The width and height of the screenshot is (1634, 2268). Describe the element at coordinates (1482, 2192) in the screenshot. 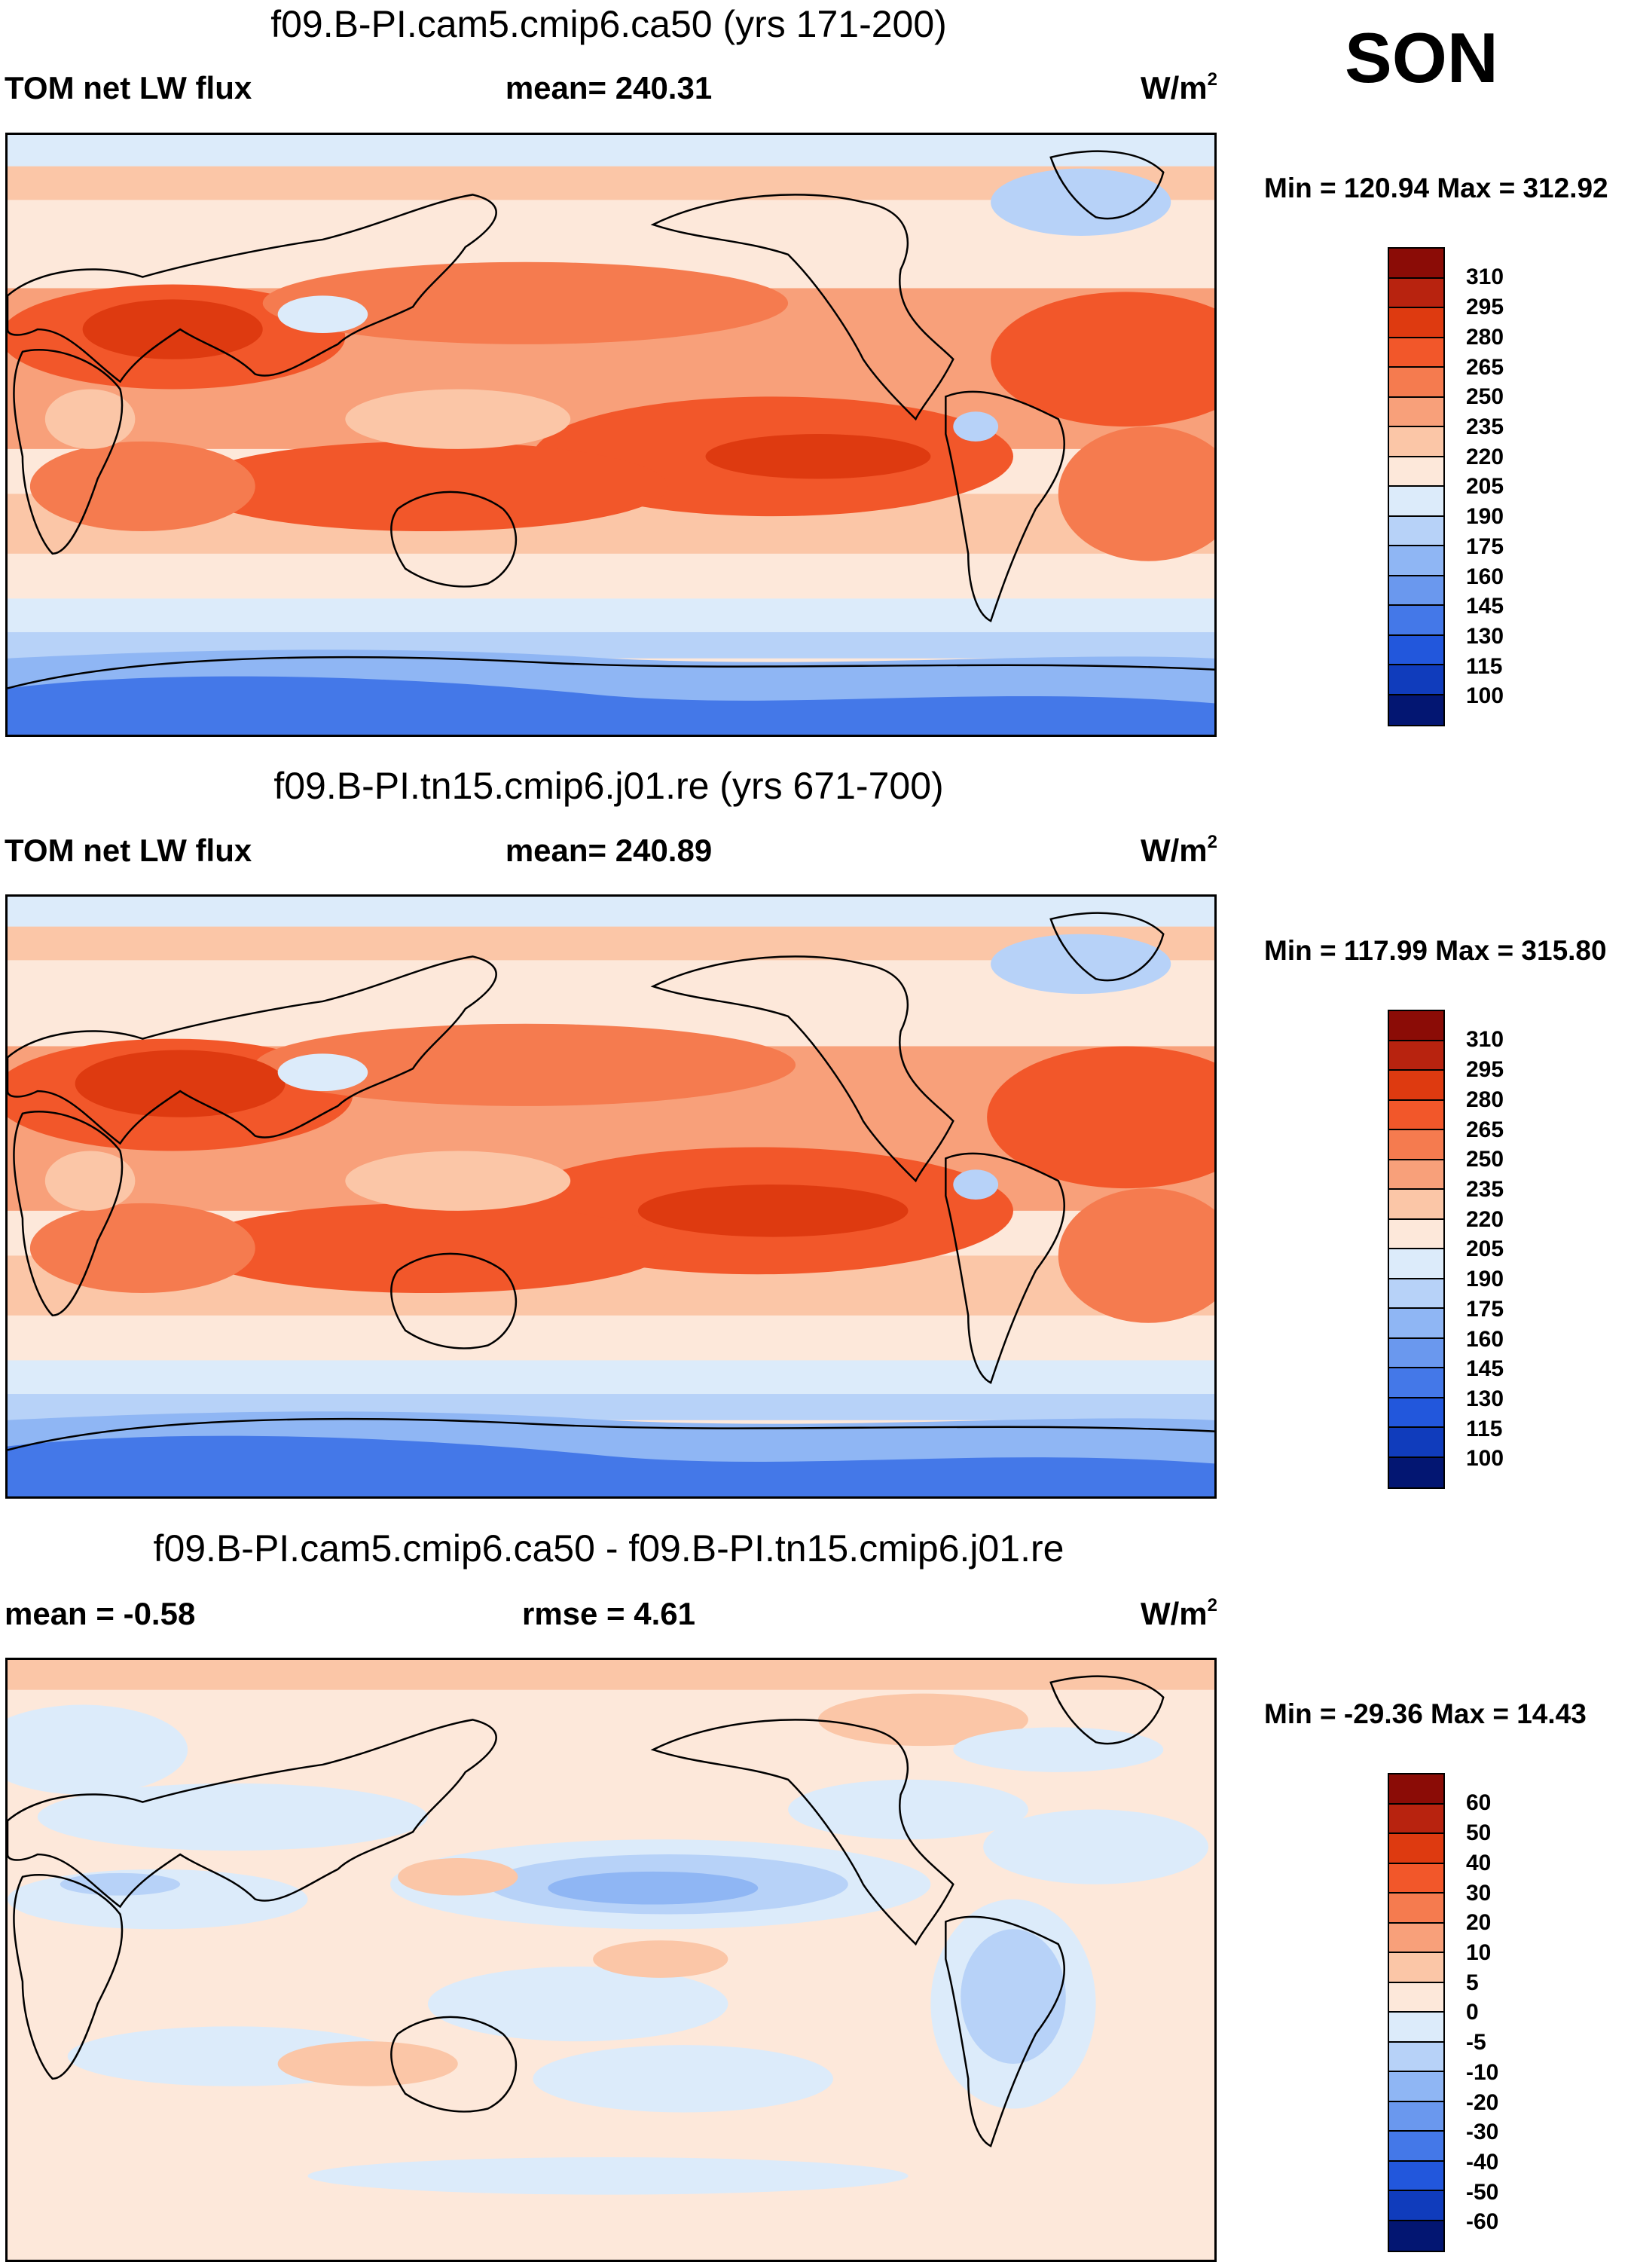

I see `cbar3-tick-m50: -50` at that location.